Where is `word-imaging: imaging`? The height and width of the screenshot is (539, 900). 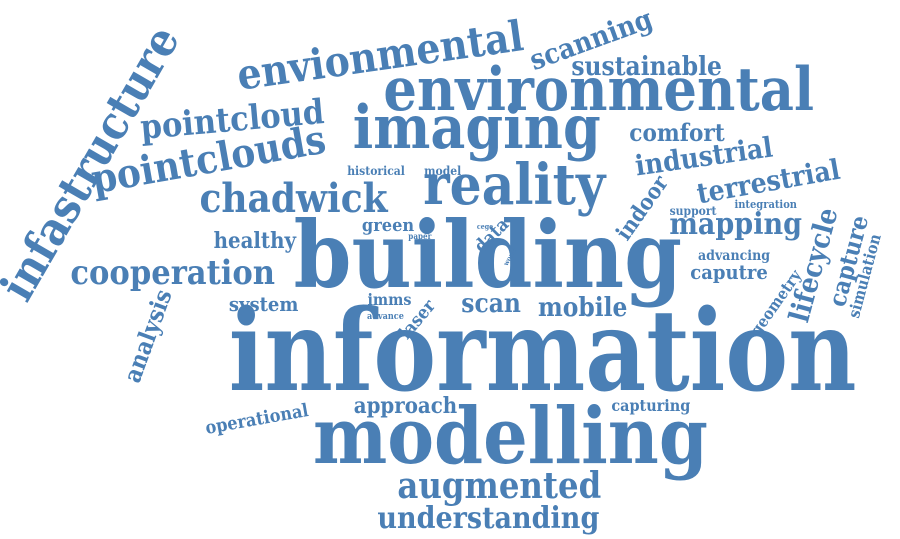 word-imaging: imaging is located at coordinates (476, 128).